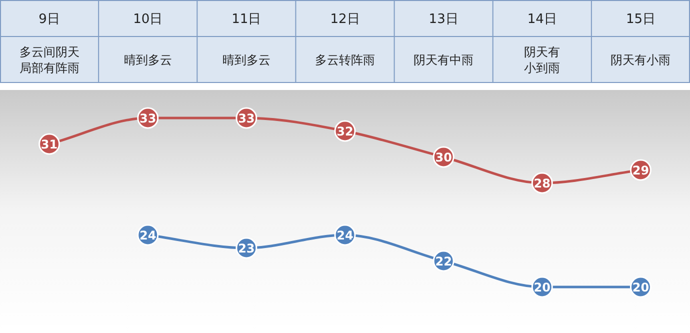 Image resolution: width=690 pixels, height=333 pixels. Describe the element at coordinates (247, 19) in the screenshot. I see `x-tick-label: 11日` at that location.